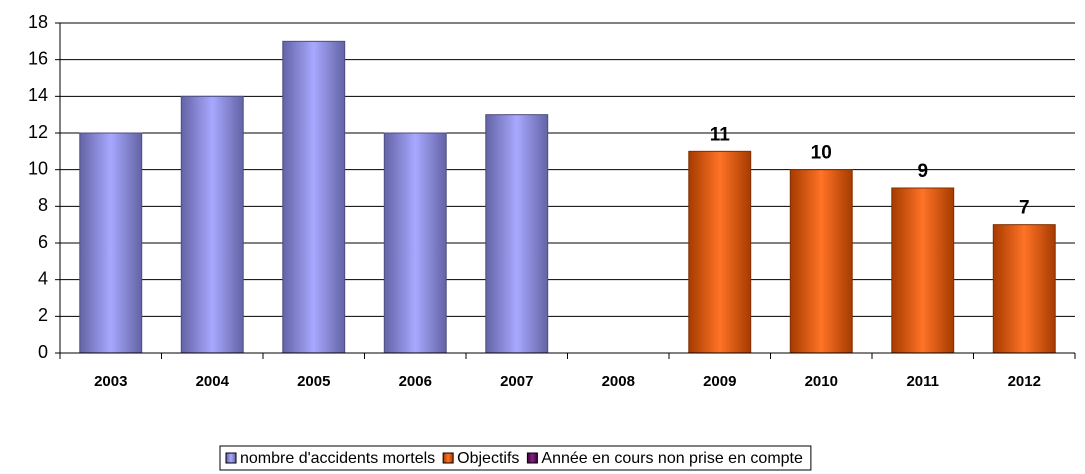 The width and height of the screenshot is (1085, 474). I want to click on legend, so click(515, 458).